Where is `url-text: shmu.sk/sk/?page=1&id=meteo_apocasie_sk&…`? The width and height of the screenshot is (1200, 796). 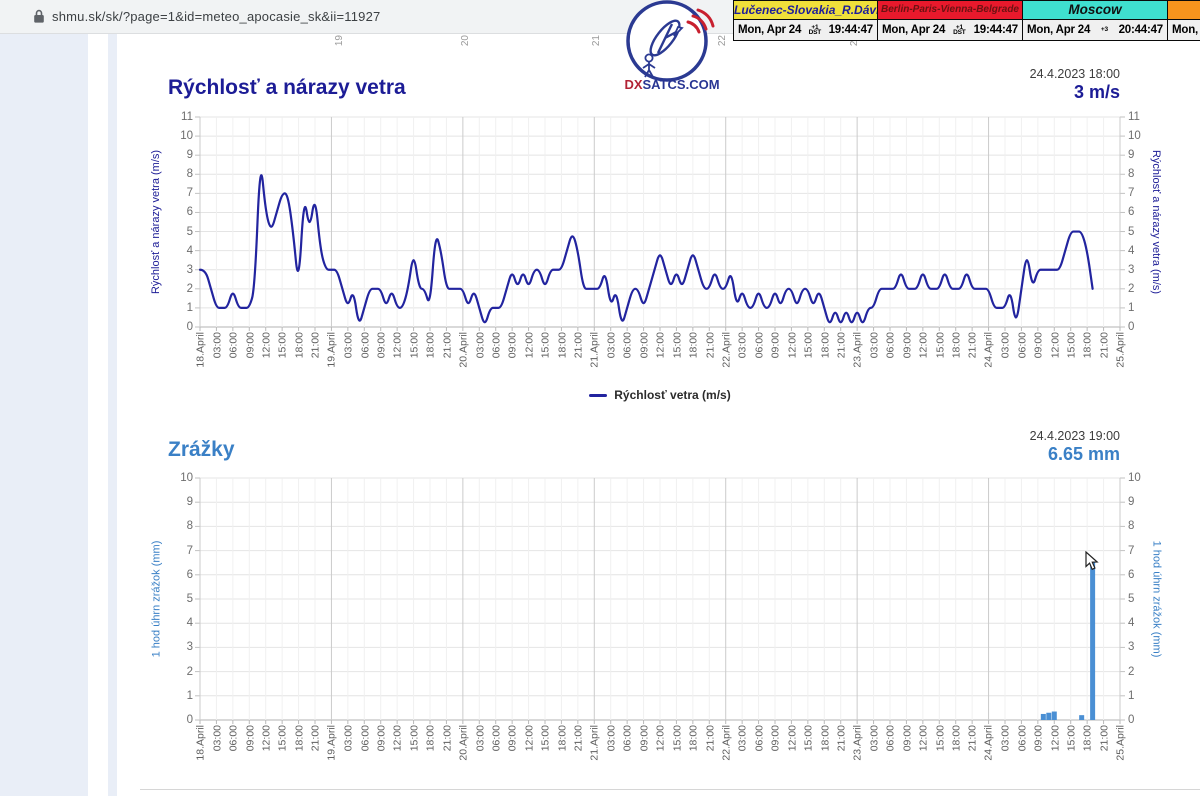 url-text: shmu.sk/sk/?page=1&id=meteo_apocasie_sk&… is located at coordinates (216, 16).